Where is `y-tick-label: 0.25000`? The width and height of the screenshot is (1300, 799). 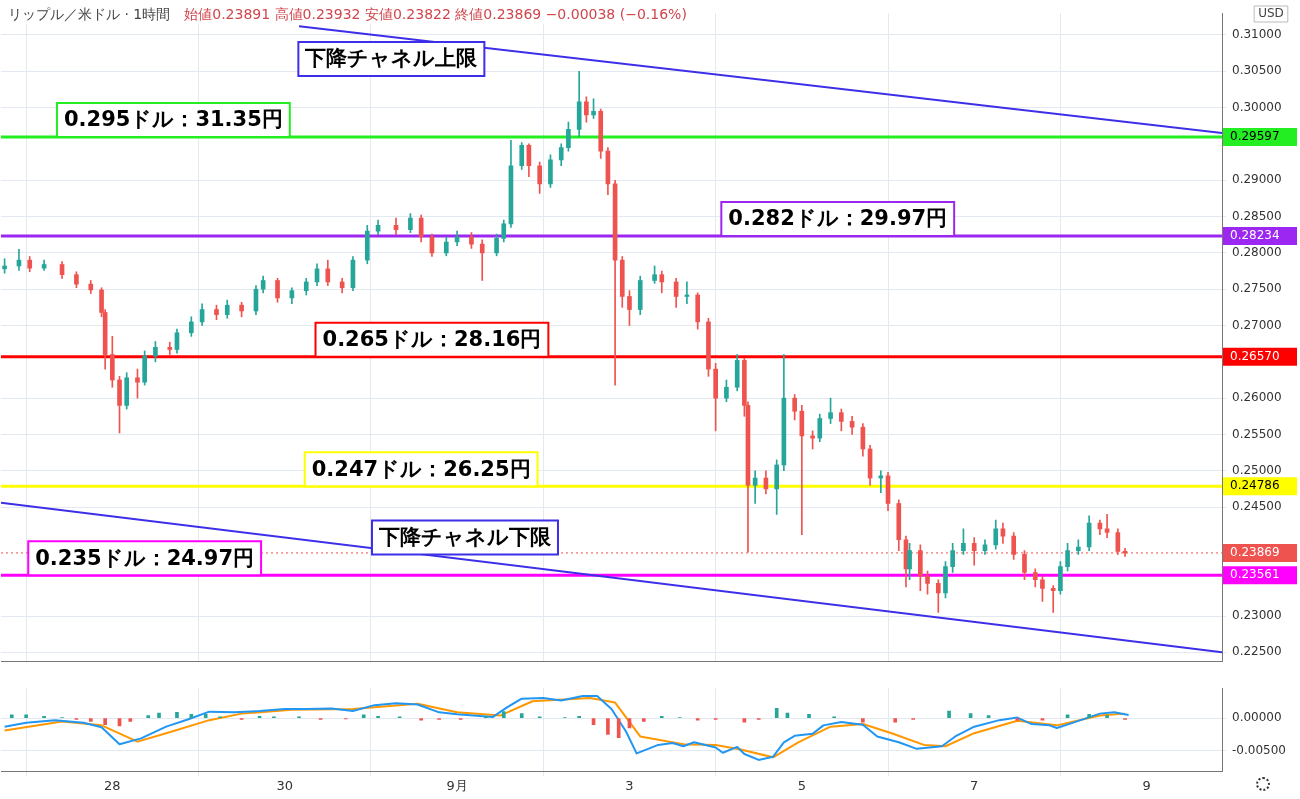
y-tick-label: 0.25000 is located at coordinates (1257, 469).